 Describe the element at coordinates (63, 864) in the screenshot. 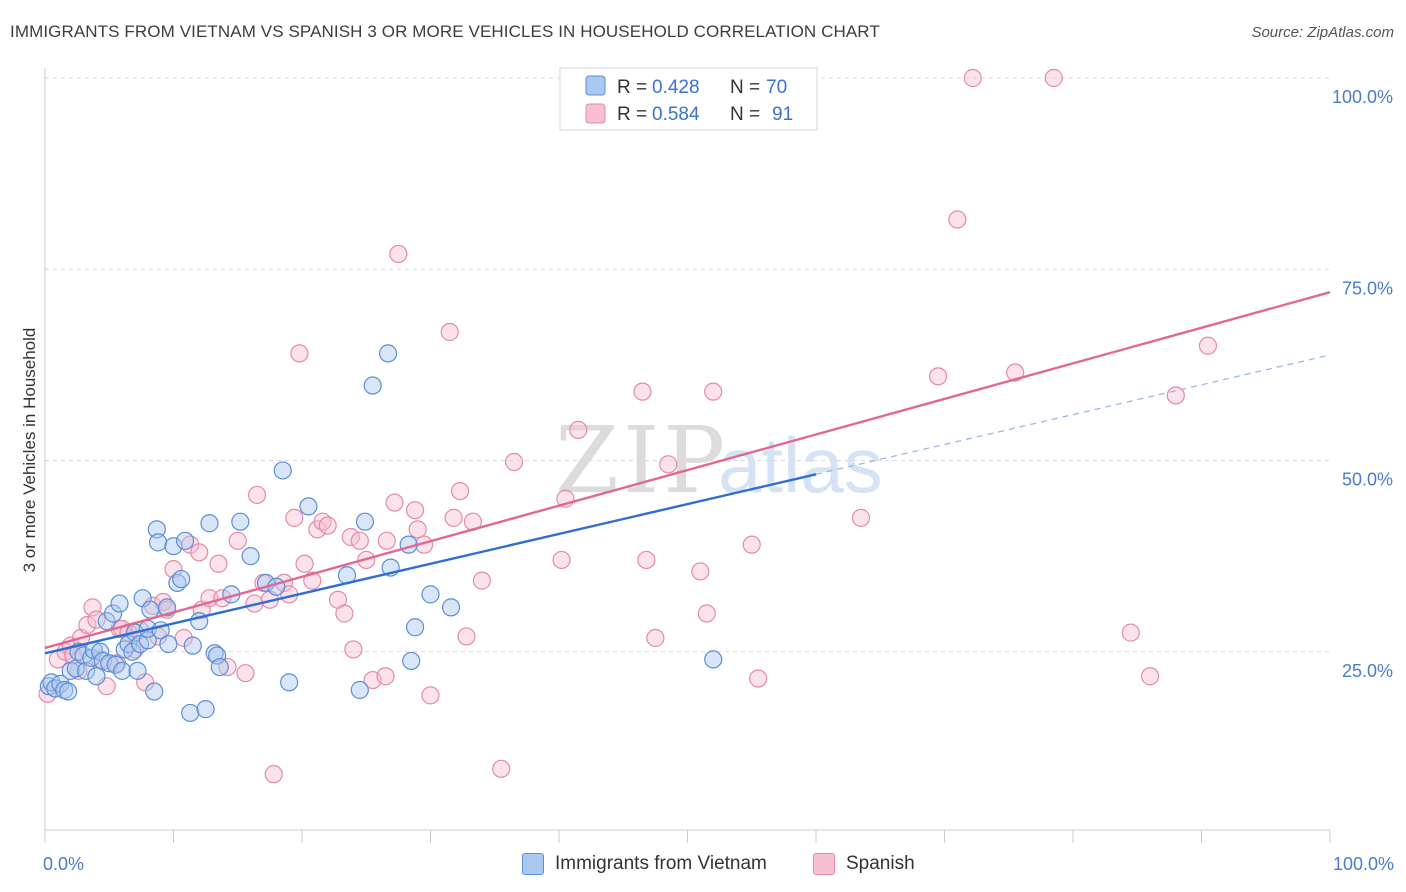

I see `x-tick-label-min: 0.0%` at that location.